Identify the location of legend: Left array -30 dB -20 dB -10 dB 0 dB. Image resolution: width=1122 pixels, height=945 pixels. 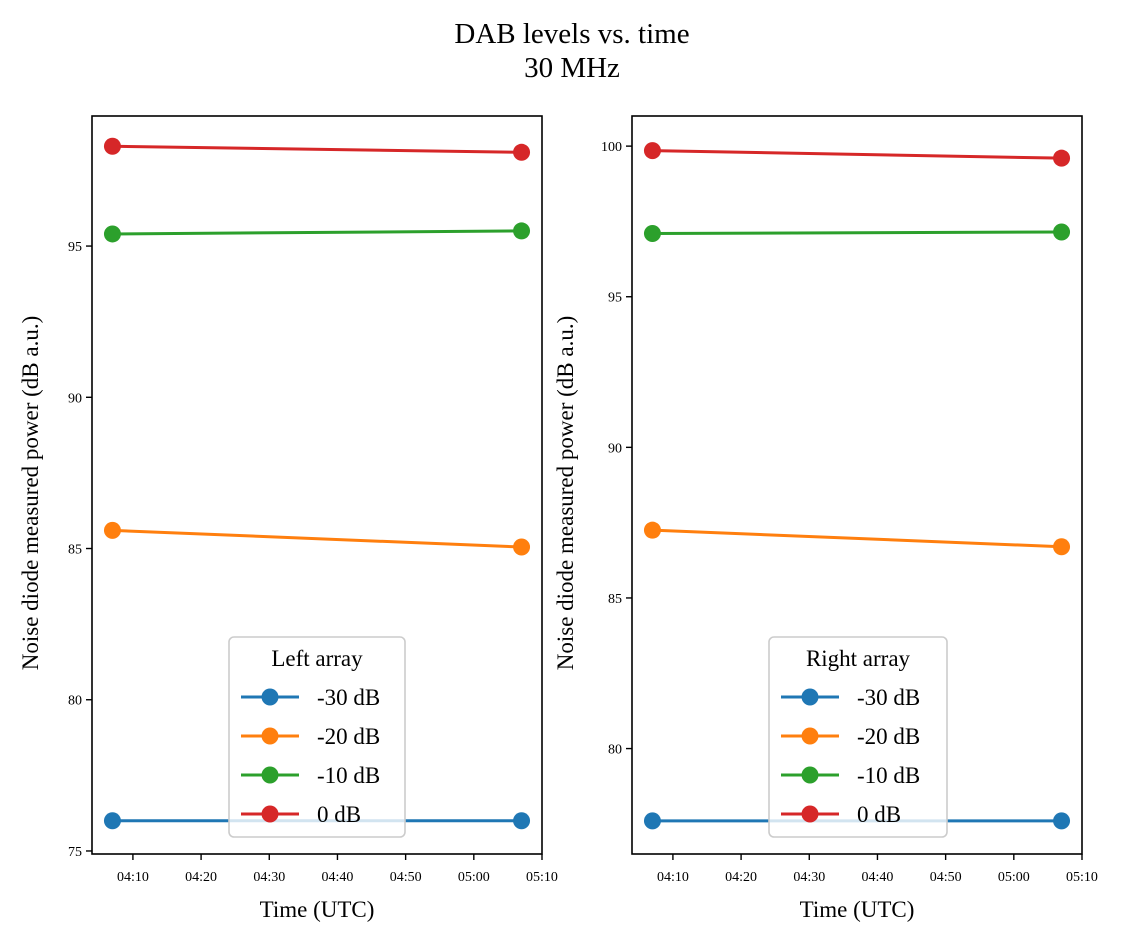
(317, 737).